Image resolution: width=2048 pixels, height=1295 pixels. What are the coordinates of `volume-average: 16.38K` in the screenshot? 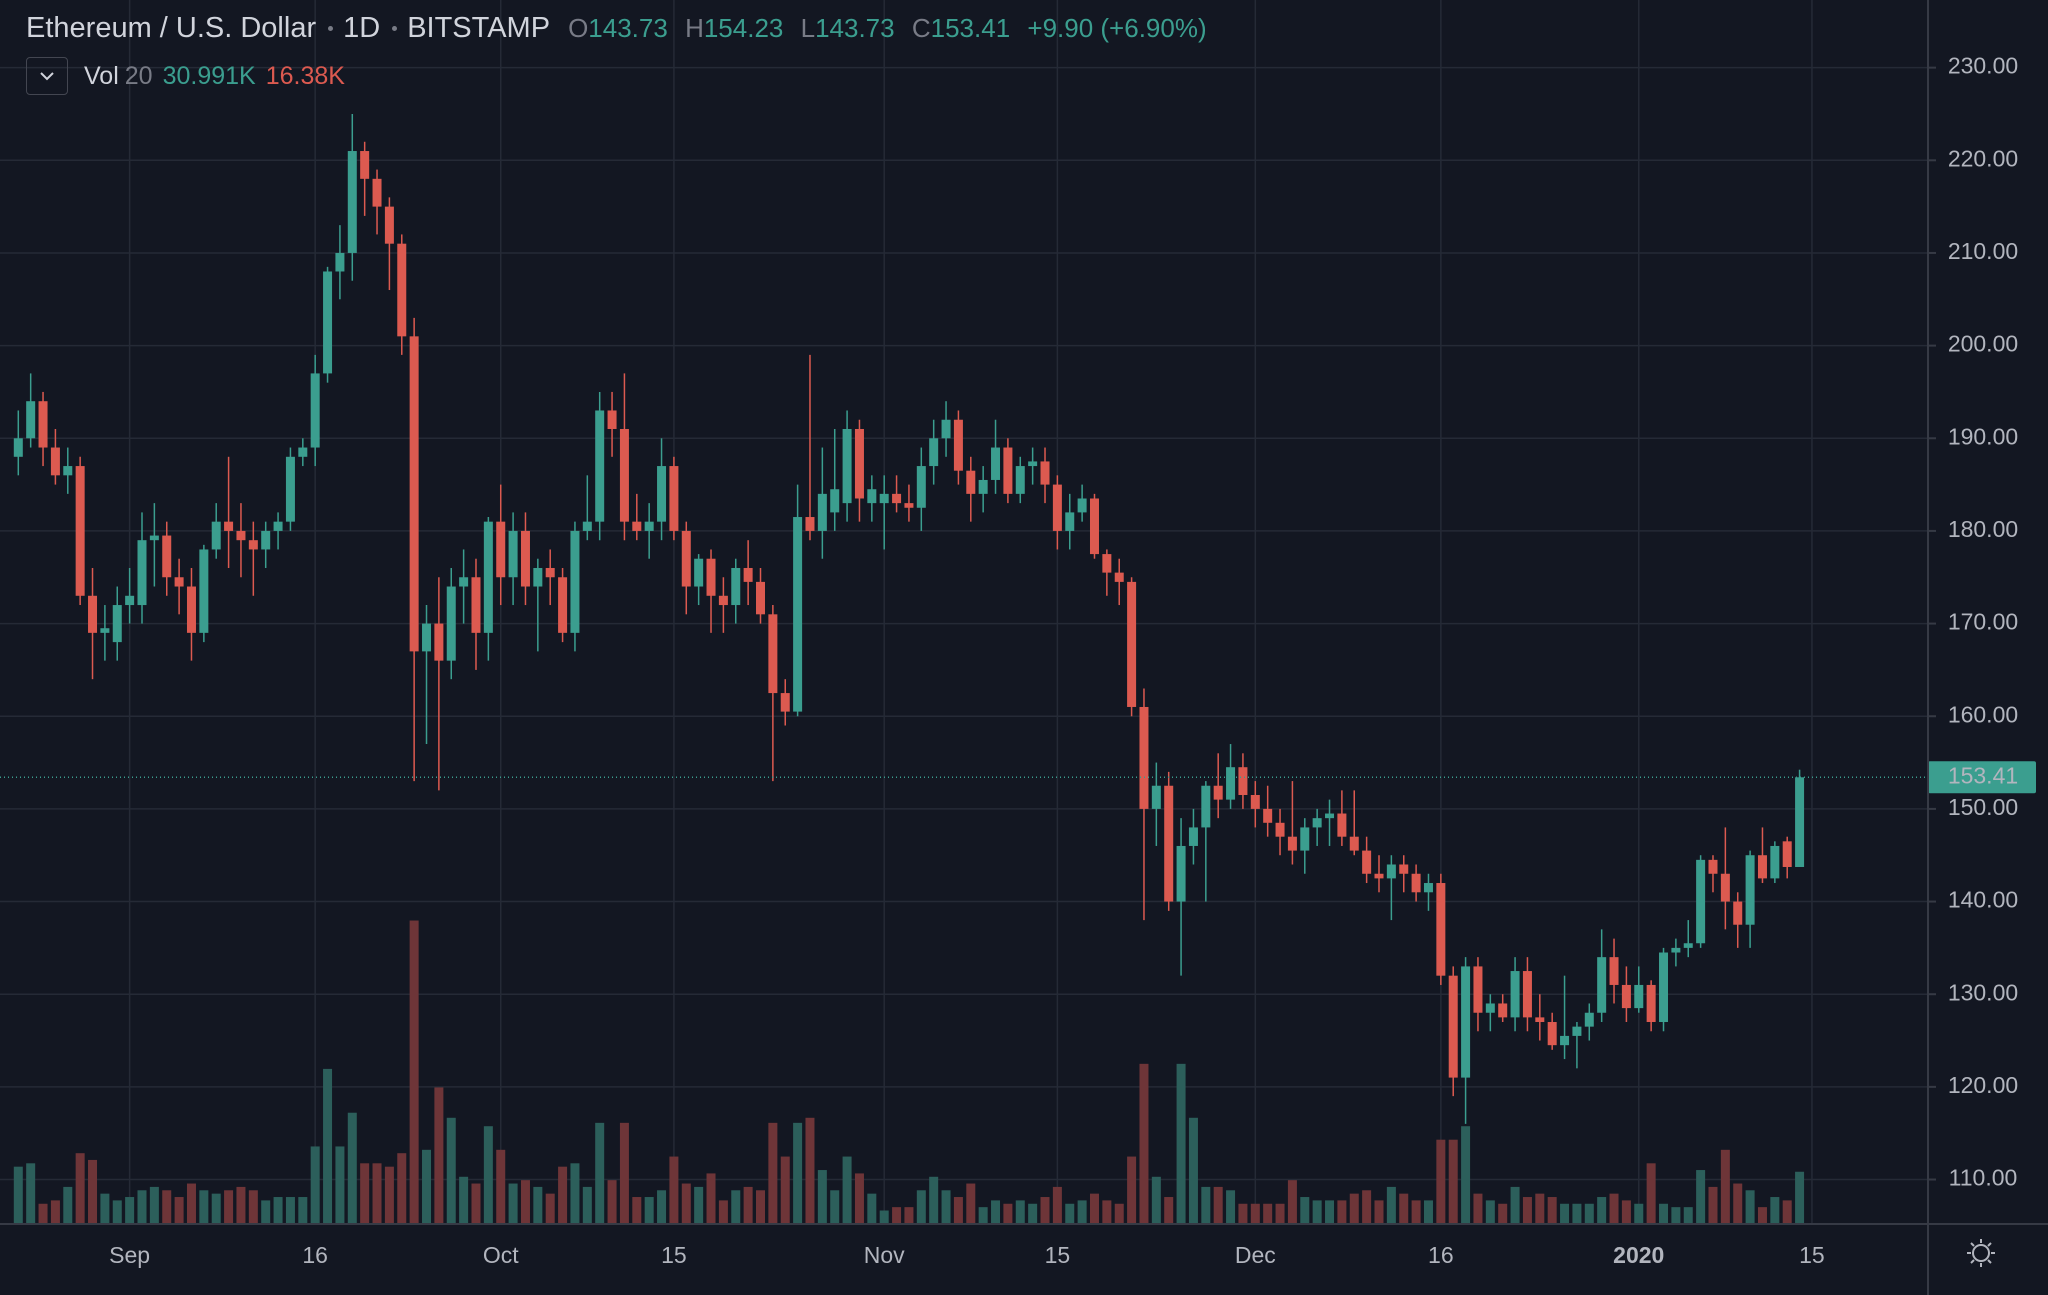 It's located at (305, 75).